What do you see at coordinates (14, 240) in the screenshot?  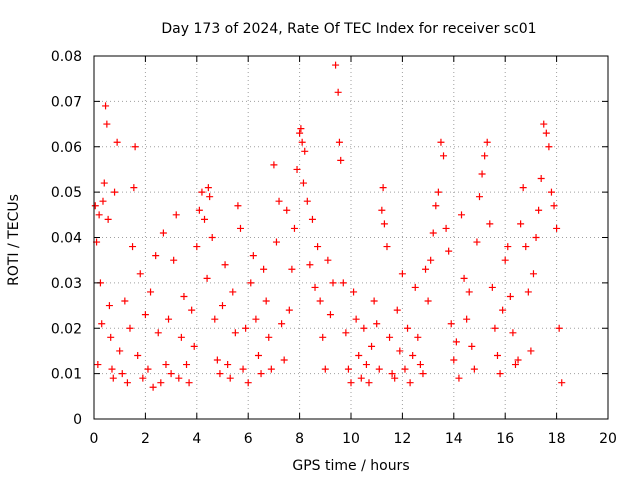 I see `y-axis-label: ROTI / TECUs` at bounding box center [14, 240].